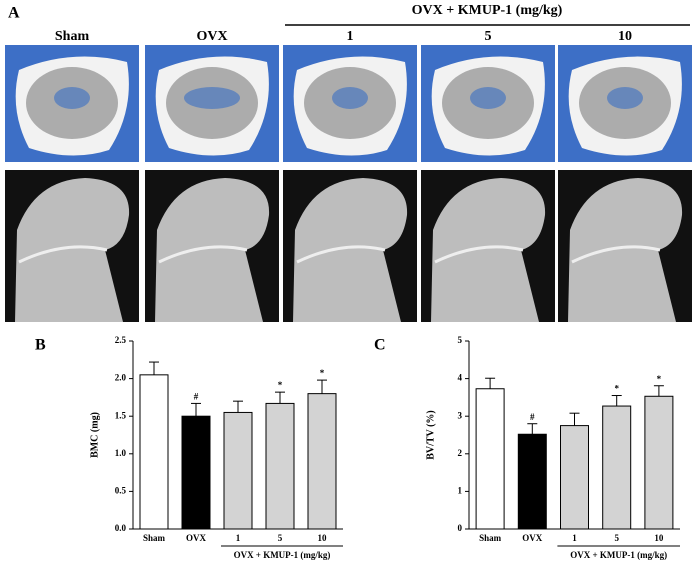  Describe the element at coordinates (14, 13) in the screenshot. I see `panel-label: A` at that location.